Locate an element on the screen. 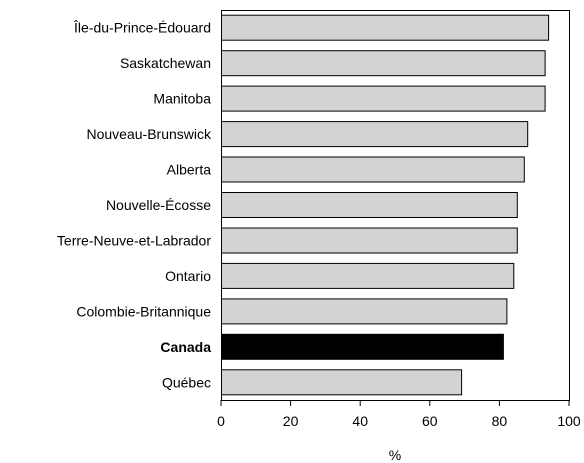  category-label: Ontario is located at coordinates (188, 276).